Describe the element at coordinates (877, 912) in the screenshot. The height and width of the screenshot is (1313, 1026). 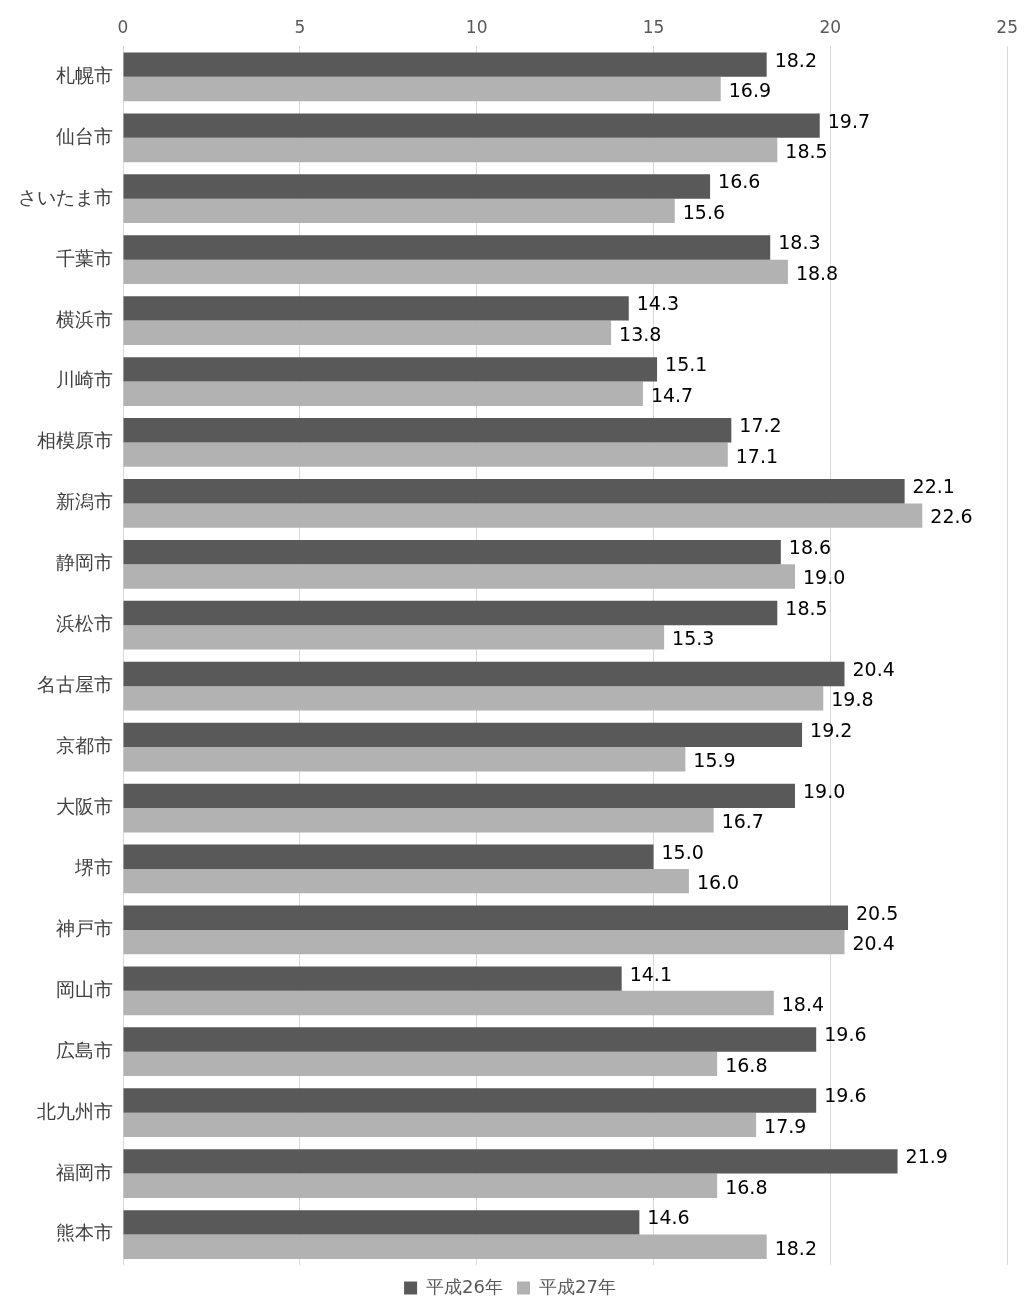
I see `data-label: 20.5` at that location.